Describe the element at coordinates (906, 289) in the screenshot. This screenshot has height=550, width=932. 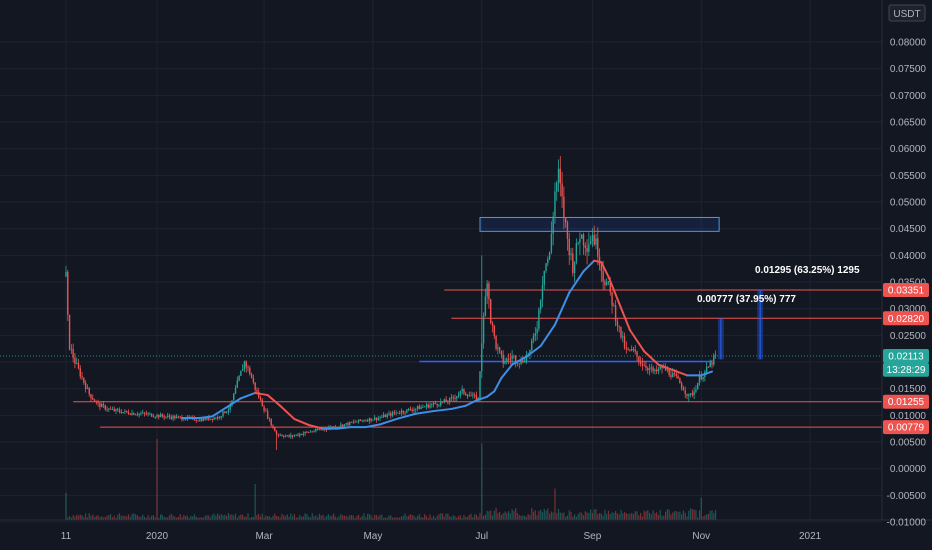
I see `price-tag-box` at that location.